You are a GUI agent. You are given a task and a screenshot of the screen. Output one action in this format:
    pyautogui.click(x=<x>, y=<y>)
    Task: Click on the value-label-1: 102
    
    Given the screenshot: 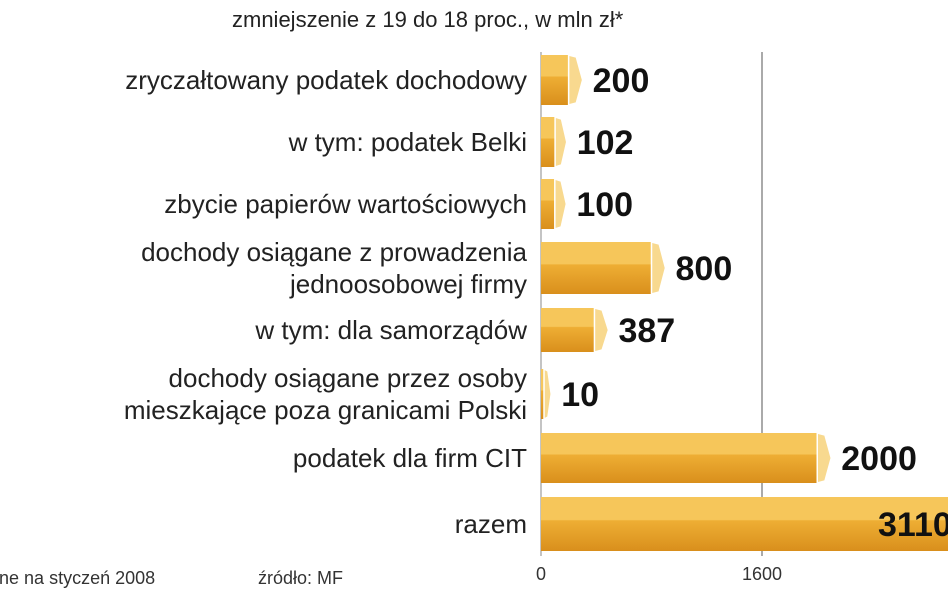 What is the action you would take?
    pyautogui.click(x=605, y=143)
    